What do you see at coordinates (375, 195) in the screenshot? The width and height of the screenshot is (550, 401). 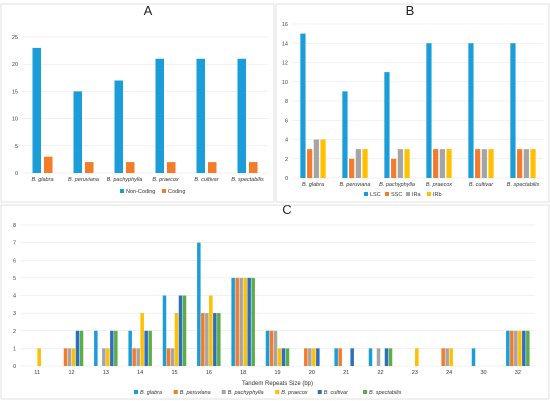 I see `legend-label: LSC` at bounding box center [375, 195].